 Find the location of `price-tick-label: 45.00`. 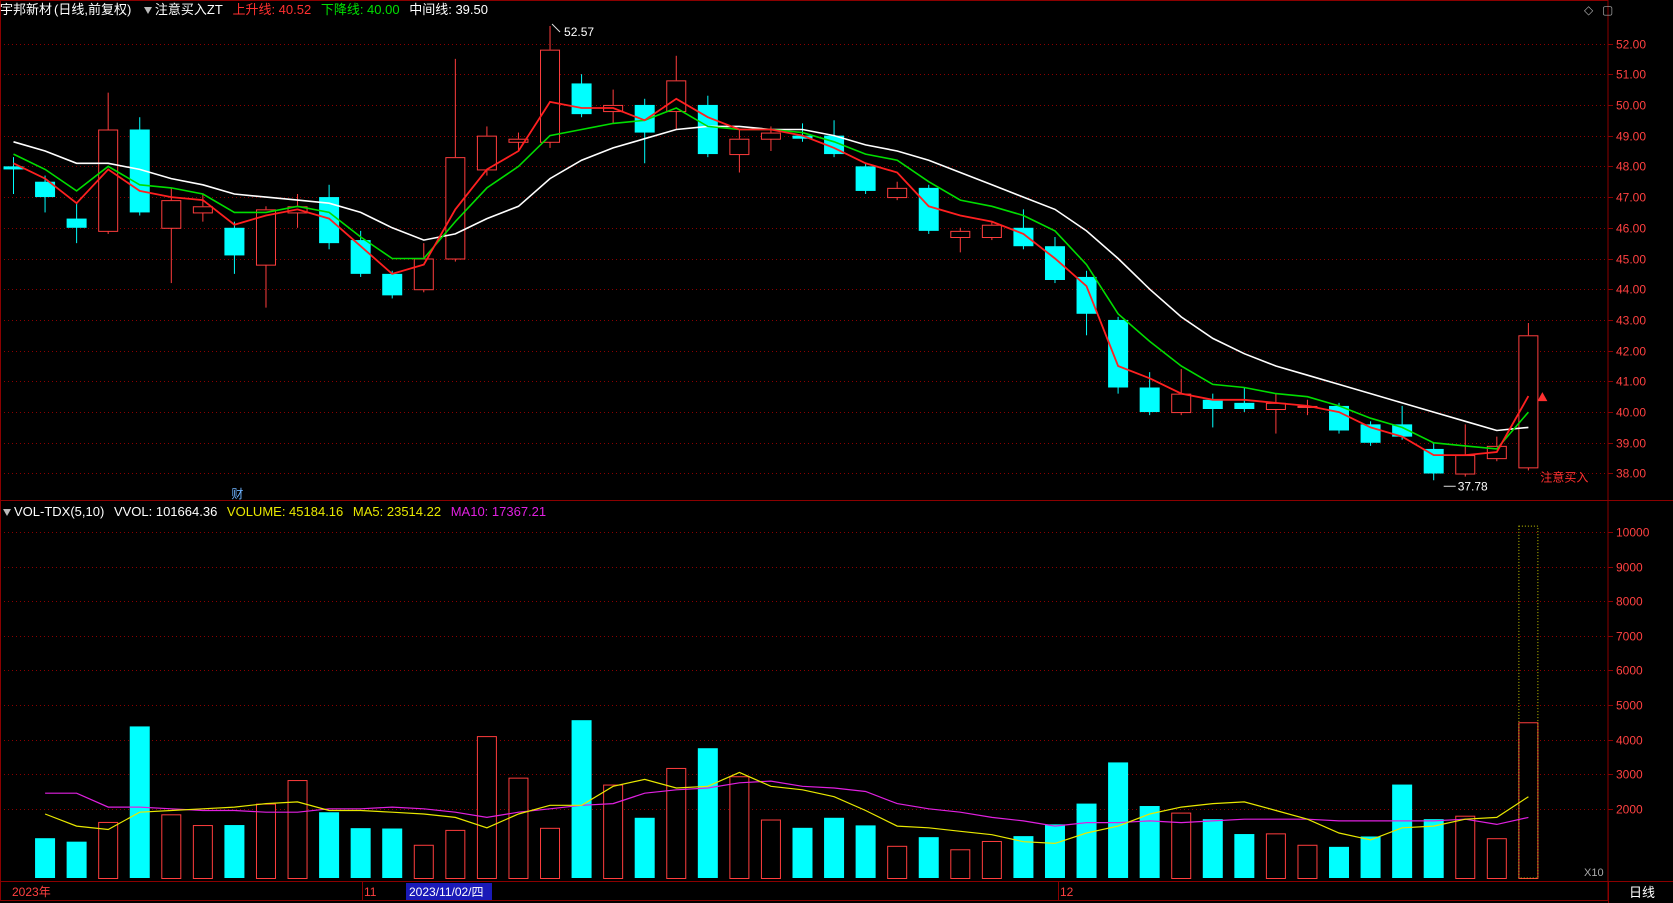

price-tick-label: 45.00 is located at coordinates (1631, 260).